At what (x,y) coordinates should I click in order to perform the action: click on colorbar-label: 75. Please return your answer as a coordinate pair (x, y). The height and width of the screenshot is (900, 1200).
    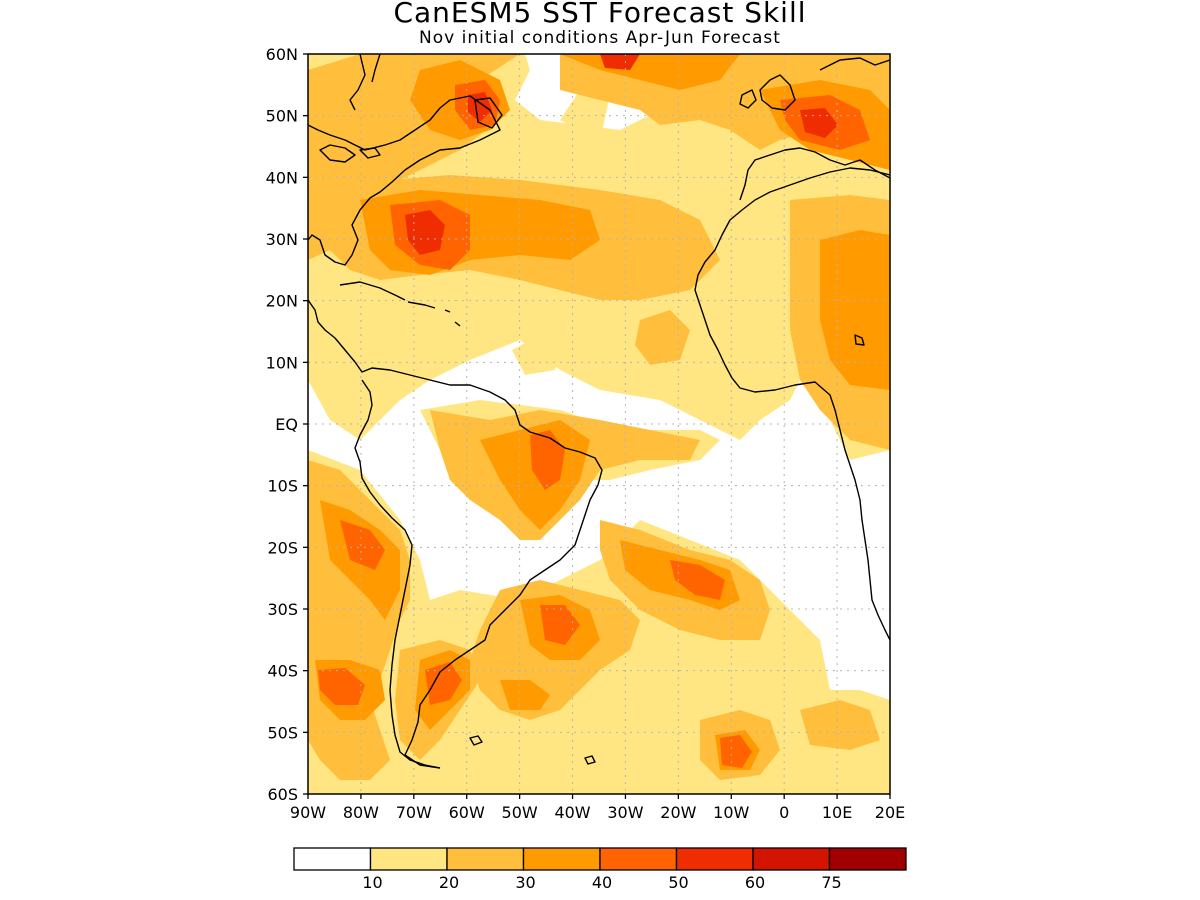
    Looking at the image, I should click on (831, 882).